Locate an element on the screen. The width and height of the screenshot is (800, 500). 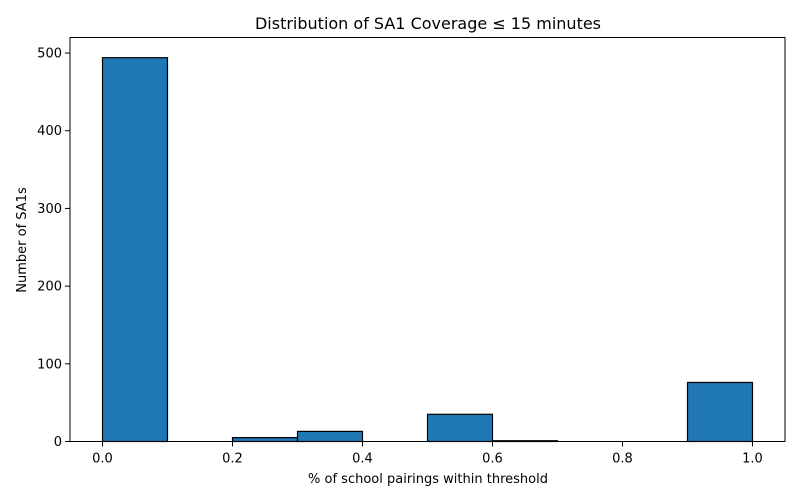
x-tick-label: 0.2 is located at coordinates (232, 459).